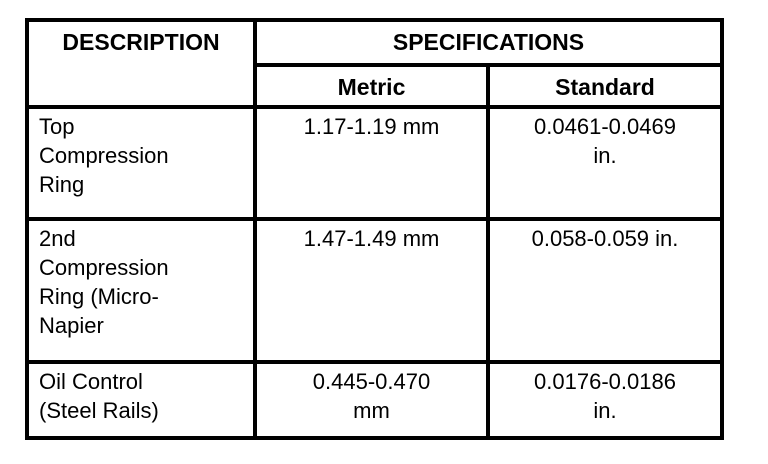 The height and width of the screenshot is (464, 768). What do you see at coordinates (141, 163) in the screenshot?
I see `description-cell: Top Compression Ring` at bounding box center [141, 163].